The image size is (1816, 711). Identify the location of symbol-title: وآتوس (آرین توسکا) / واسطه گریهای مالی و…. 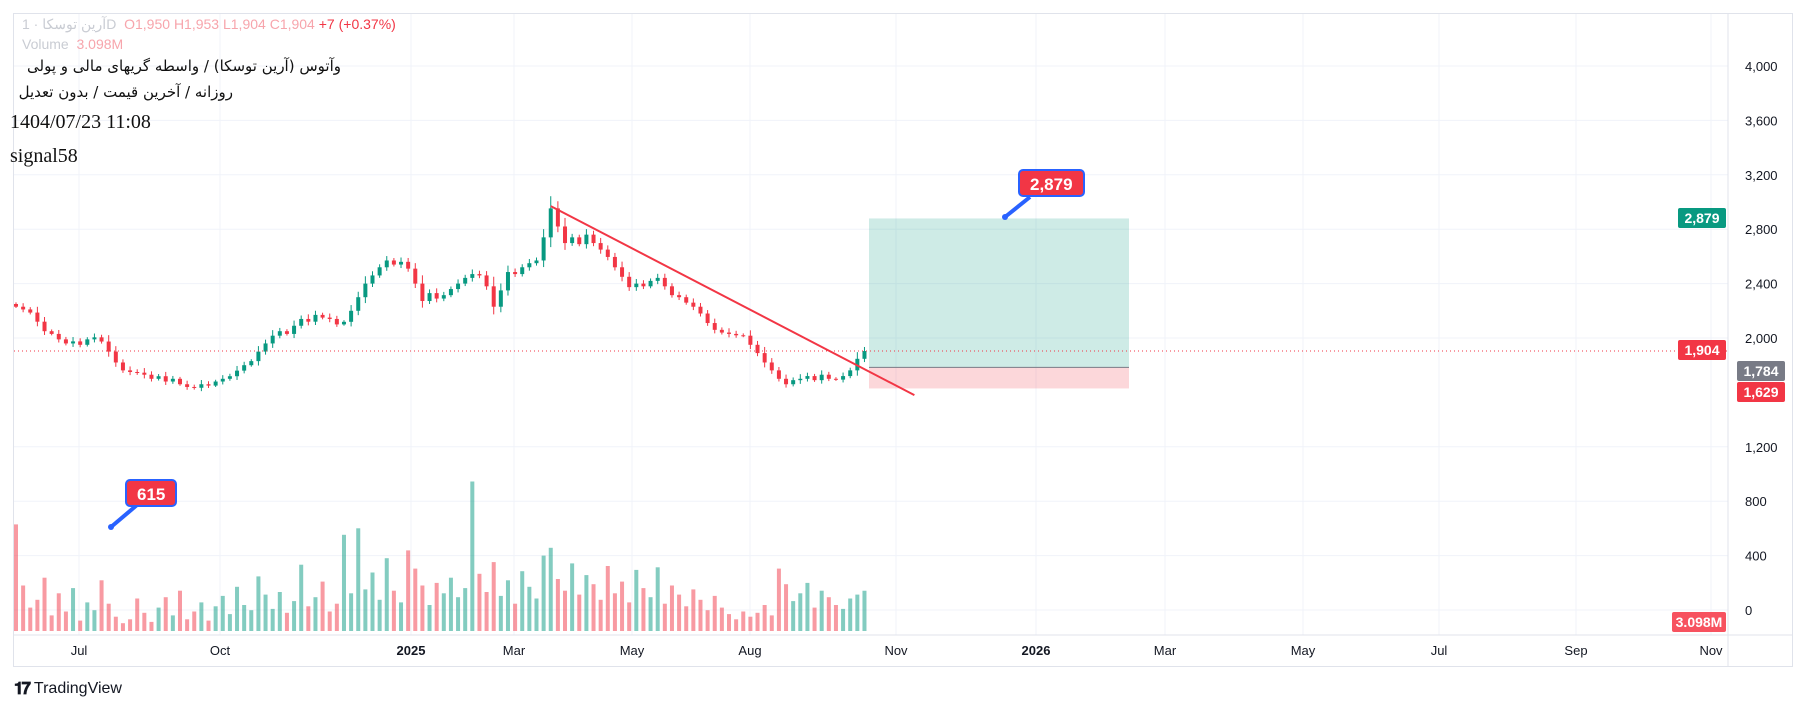
(184, 66).